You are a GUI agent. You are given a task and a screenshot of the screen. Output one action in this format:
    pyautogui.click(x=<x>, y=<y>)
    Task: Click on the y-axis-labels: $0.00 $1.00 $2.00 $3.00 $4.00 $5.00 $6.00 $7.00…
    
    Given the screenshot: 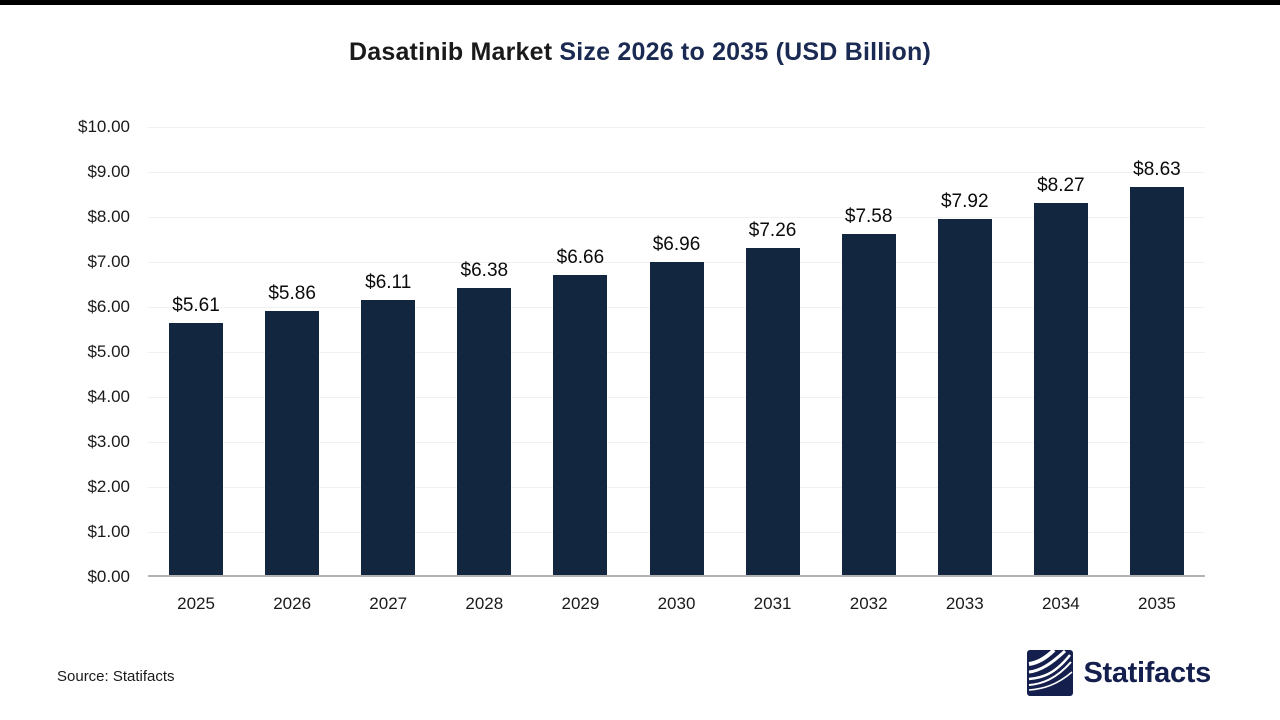 What is the action you would take?
    pyautogui.click(x=65, y=351)
    